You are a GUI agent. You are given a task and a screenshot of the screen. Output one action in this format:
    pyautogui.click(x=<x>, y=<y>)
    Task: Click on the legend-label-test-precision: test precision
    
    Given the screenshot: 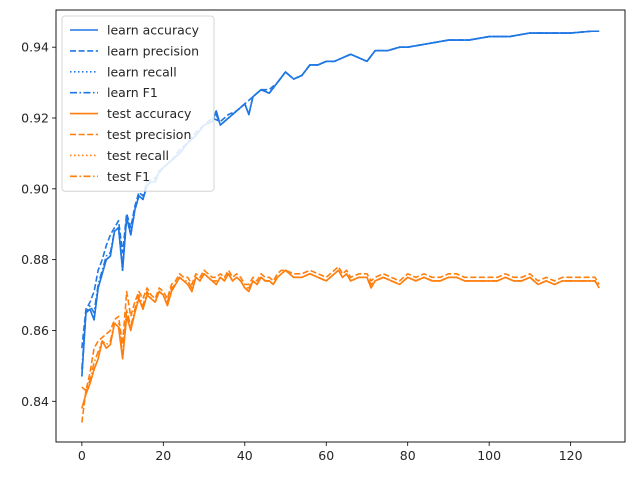 What is the action you would take?
    pyautogui.click(x=149, y=134)
    